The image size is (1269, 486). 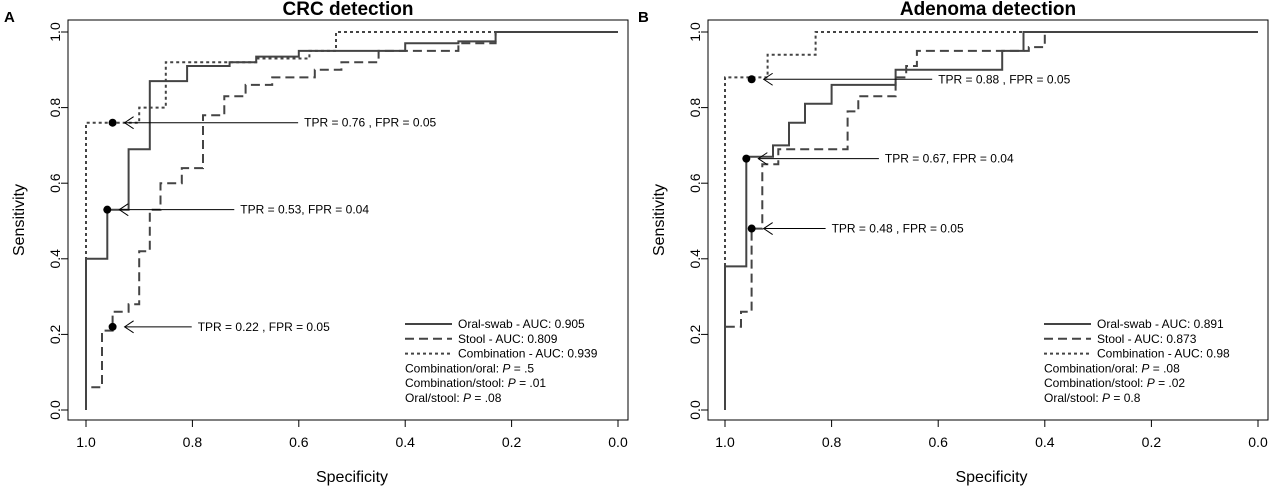 What do you see at coordinates (949, 159) in the screenshot?
I see `annotation-label: TPR = 0.67, FPR = 0.04` at bounding box center [949, 159].